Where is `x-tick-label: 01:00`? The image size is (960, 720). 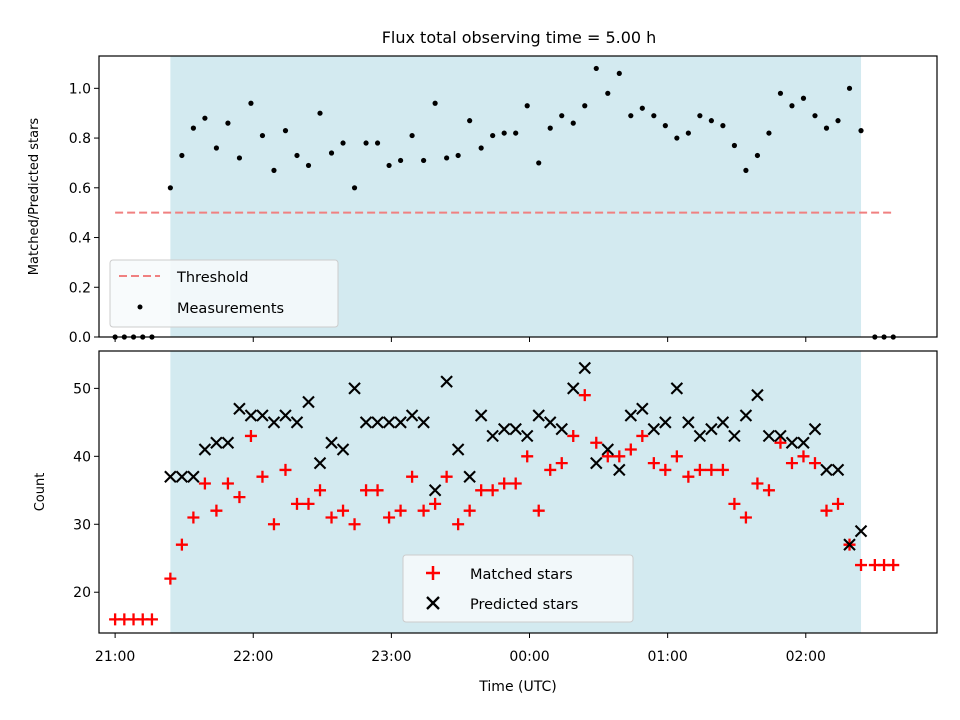
x-tick-label: 01:00 is located at coordinates (667, 657).